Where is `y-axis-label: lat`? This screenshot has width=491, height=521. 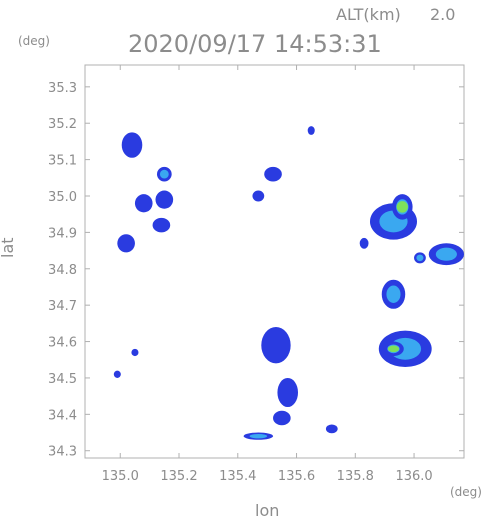
y-axis-label: lat is located at coordinates (8, 247).